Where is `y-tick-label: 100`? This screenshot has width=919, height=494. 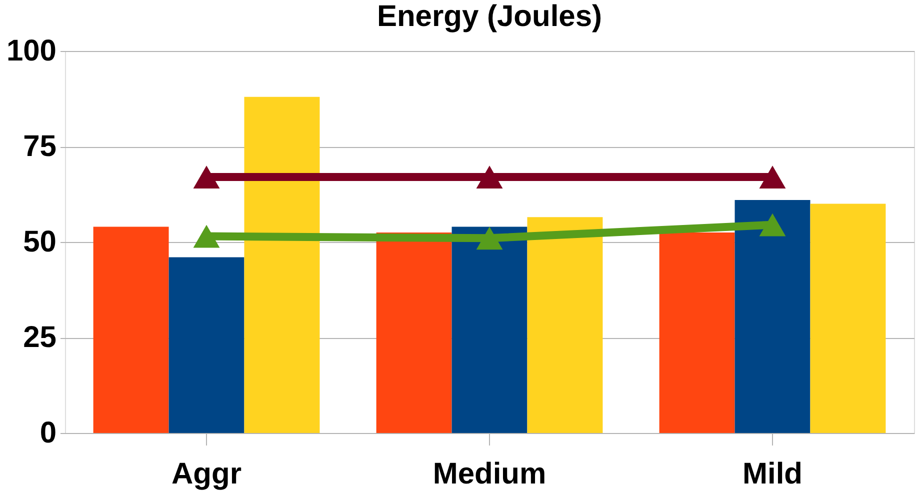
y-tick-label: 100 is located at coordinates (31, 51).